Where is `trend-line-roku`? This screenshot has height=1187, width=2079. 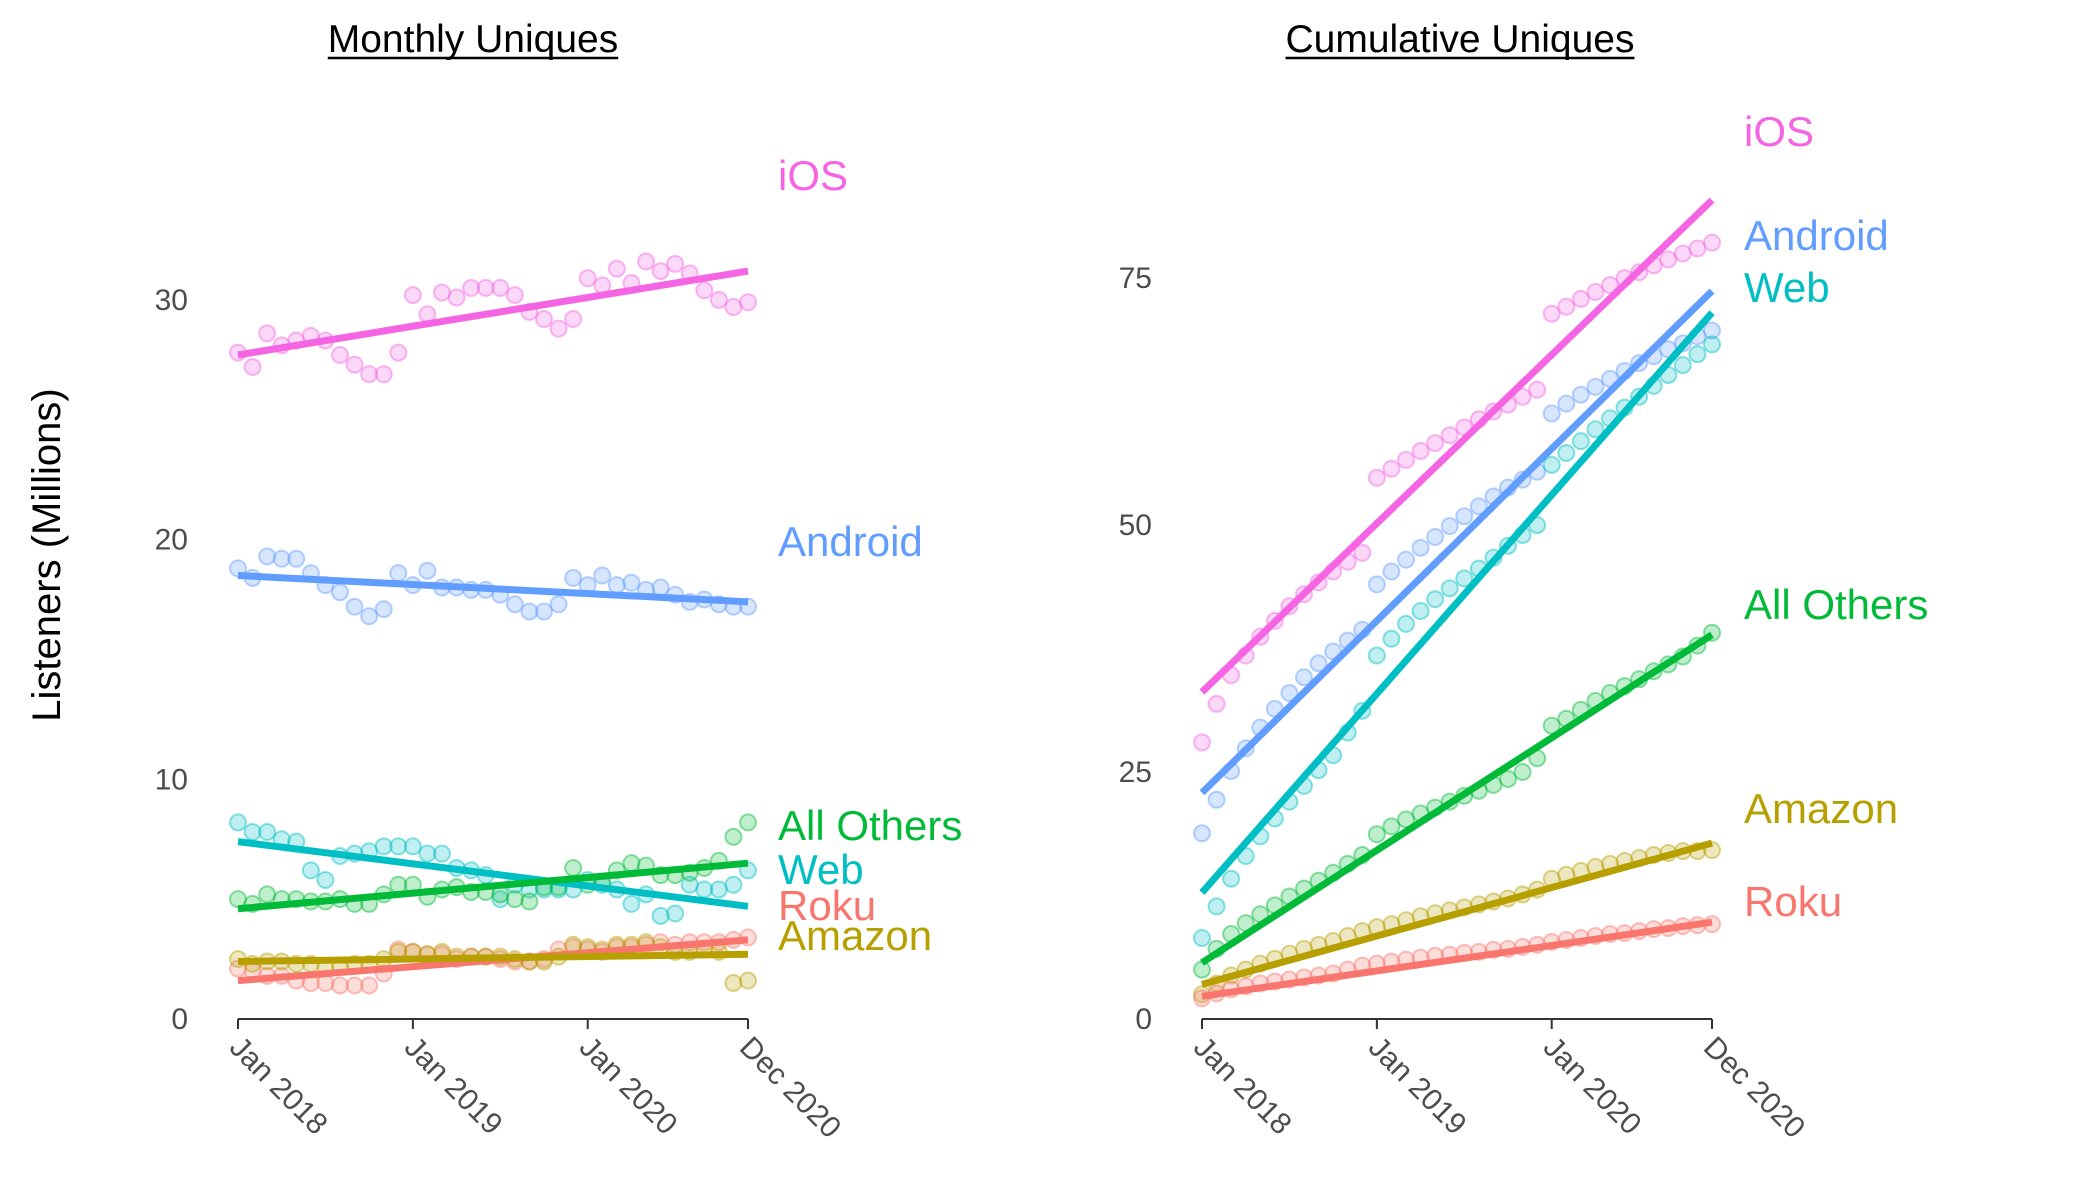
trend-line-roku is located at coordinates (1457, 959).